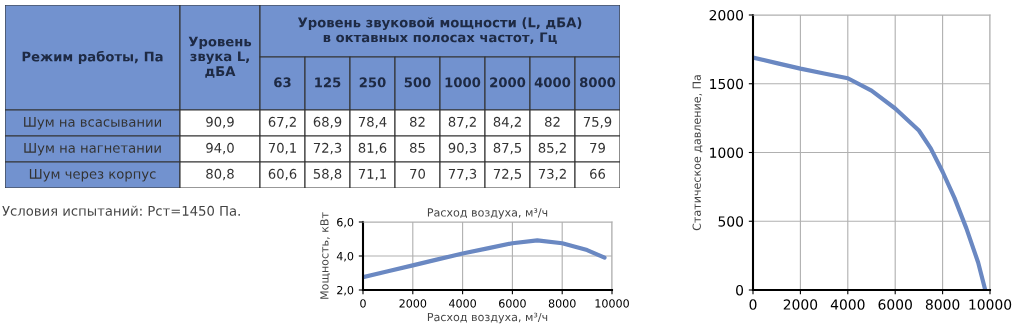  Describe the element at coordinates (372, 175) in the screenshot. I see `text: 71,1` at that location.